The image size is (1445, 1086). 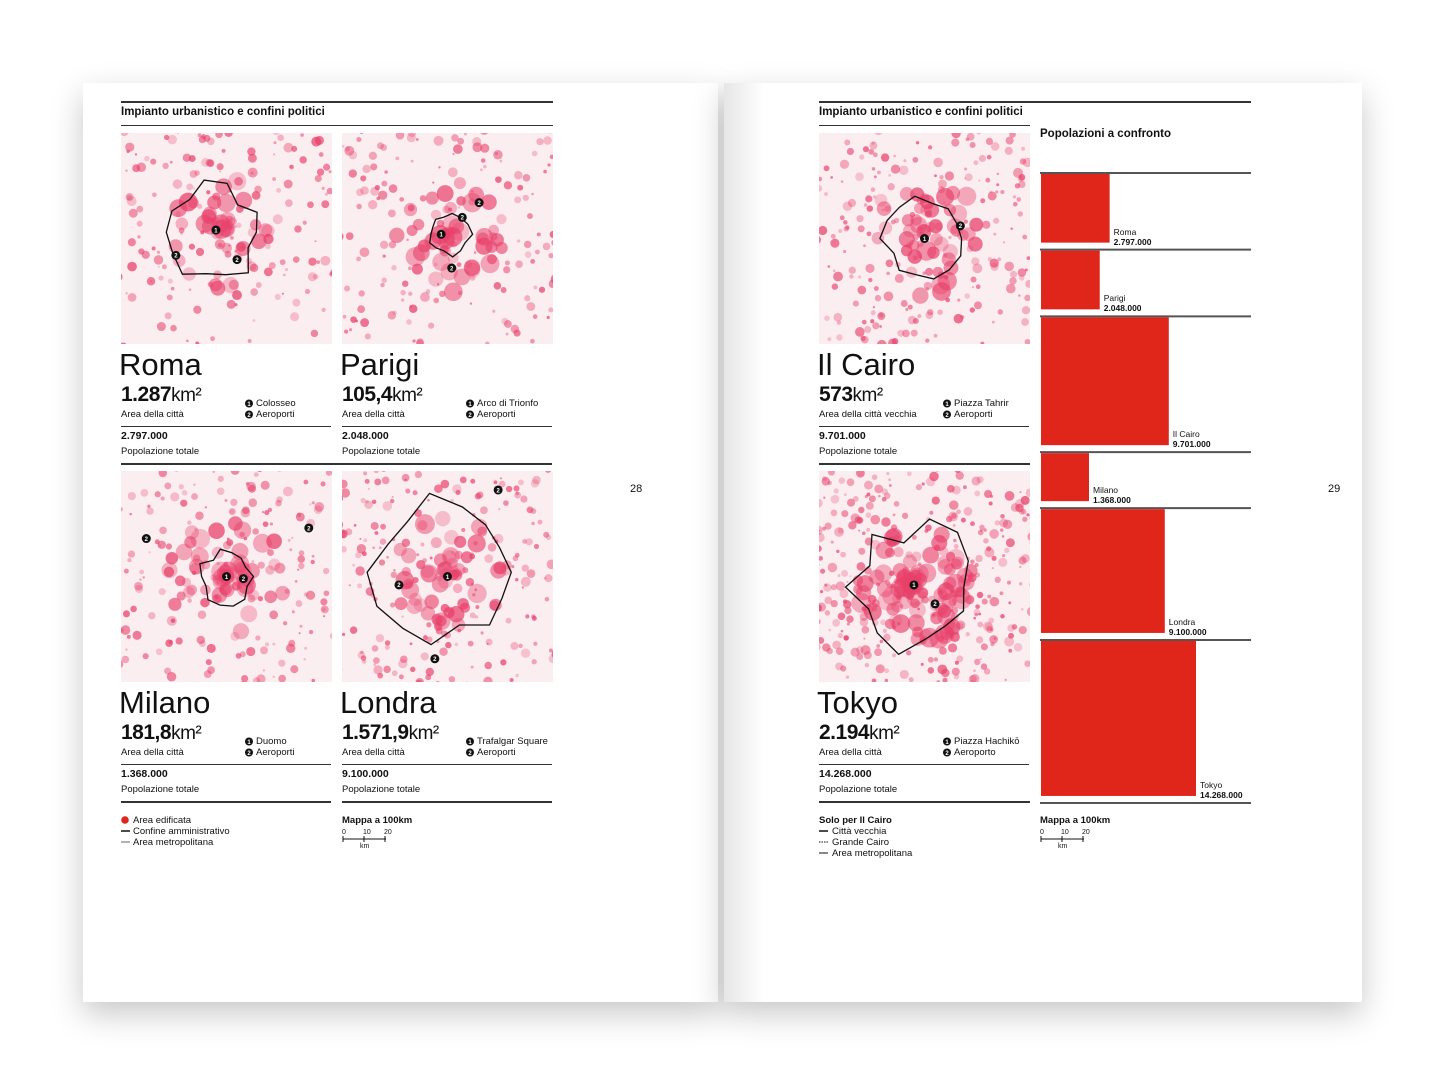 I want to click on city-area: 181,8km², so click(x=161, y=732).